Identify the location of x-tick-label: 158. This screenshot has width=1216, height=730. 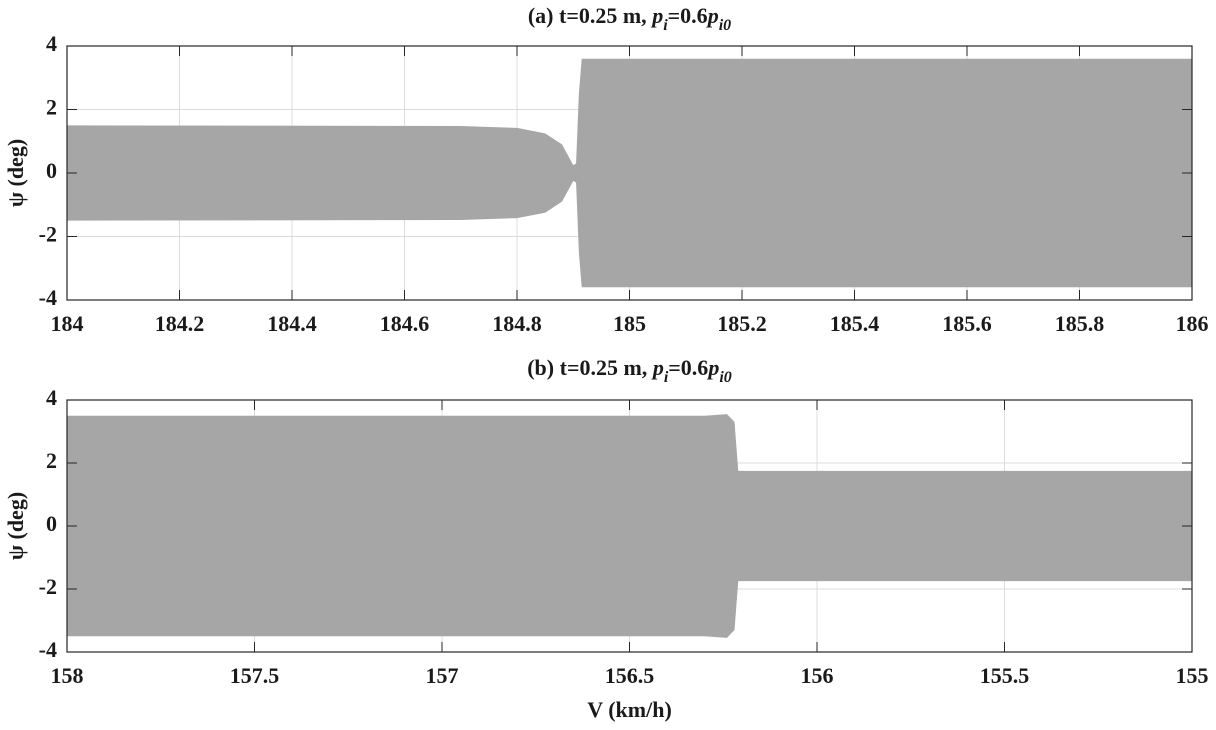
(67, 675).